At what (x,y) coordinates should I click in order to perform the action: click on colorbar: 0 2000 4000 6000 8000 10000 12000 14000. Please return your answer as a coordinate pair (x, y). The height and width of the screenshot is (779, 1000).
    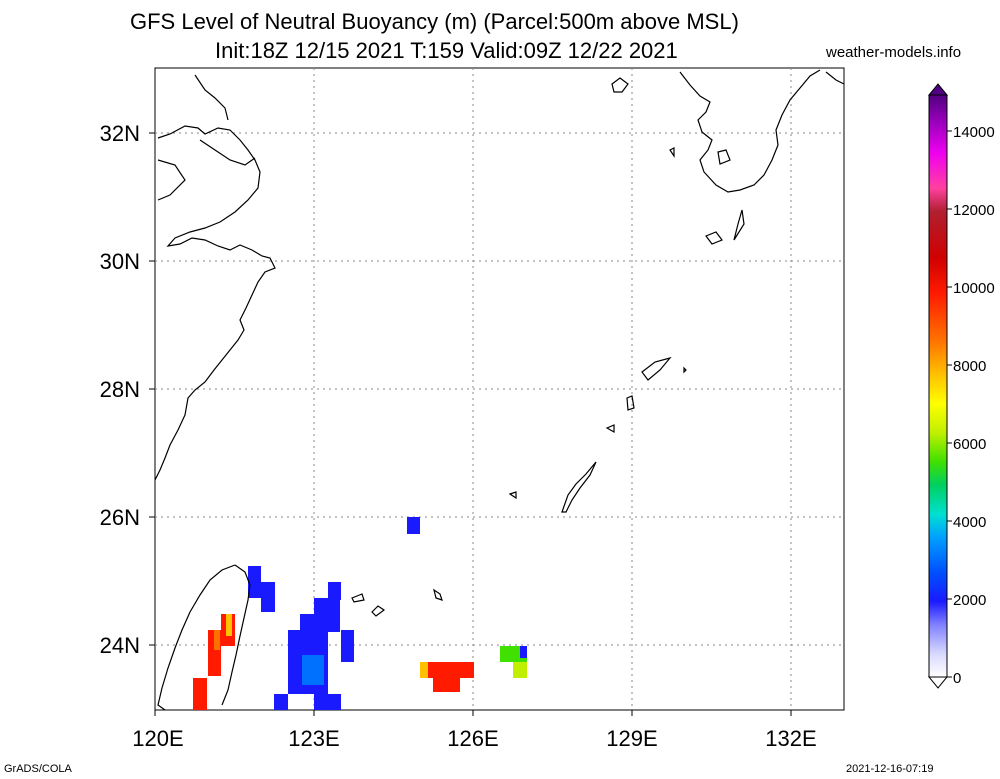
    Looking at the image, I should click on (961, 386).